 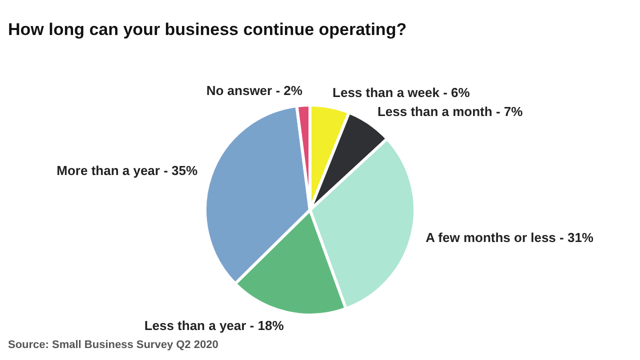 What do you see at coordinates (450, 111) in the screenshot?
I see `slice-label: Less than a month - 7%` at bounding box center [450, 111].